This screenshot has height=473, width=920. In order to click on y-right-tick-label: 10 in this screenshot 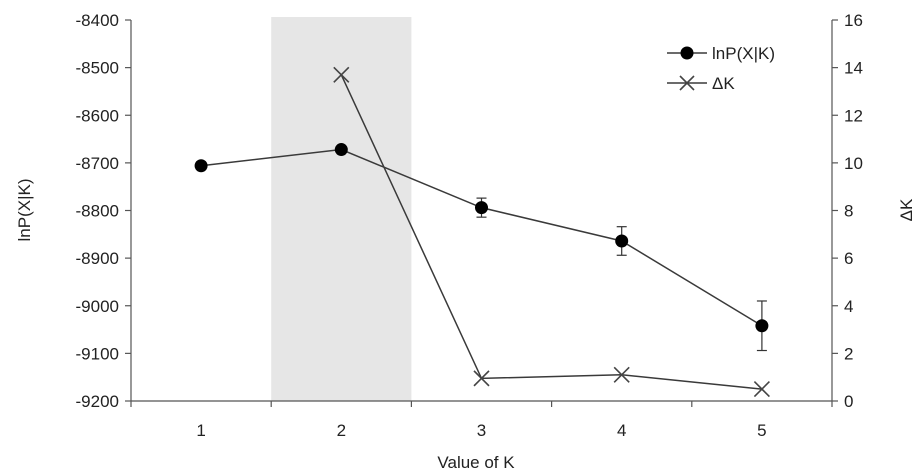, I will do `click(853, 163)`.